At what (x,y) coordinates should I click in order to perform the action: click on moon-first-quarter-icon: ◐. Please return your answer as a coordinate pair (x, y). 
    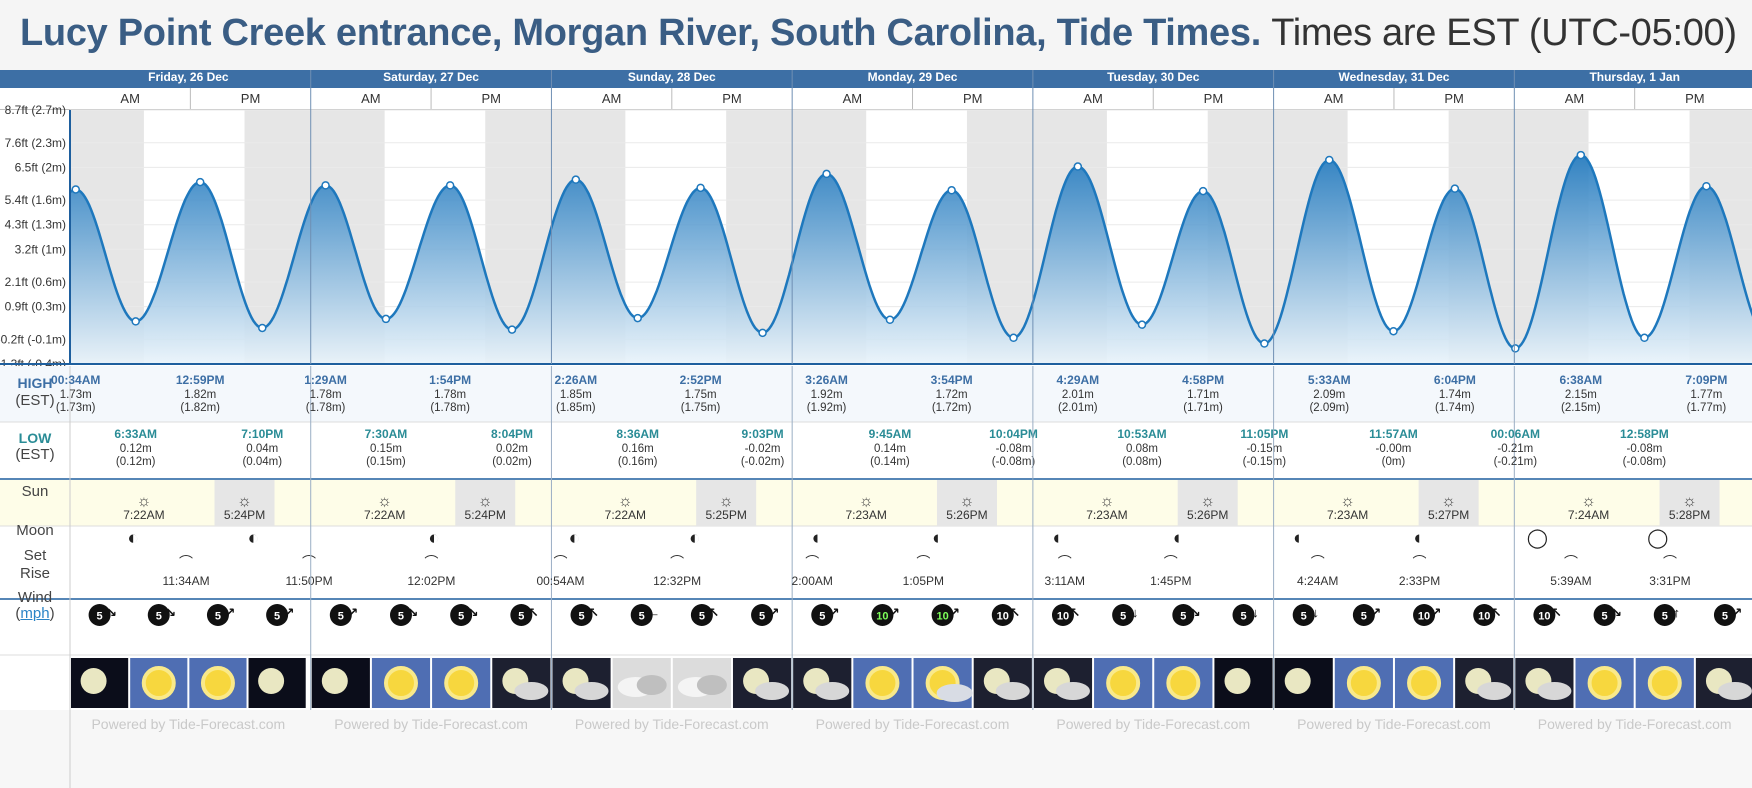
    Looking at the image, I should click on (574, 538).